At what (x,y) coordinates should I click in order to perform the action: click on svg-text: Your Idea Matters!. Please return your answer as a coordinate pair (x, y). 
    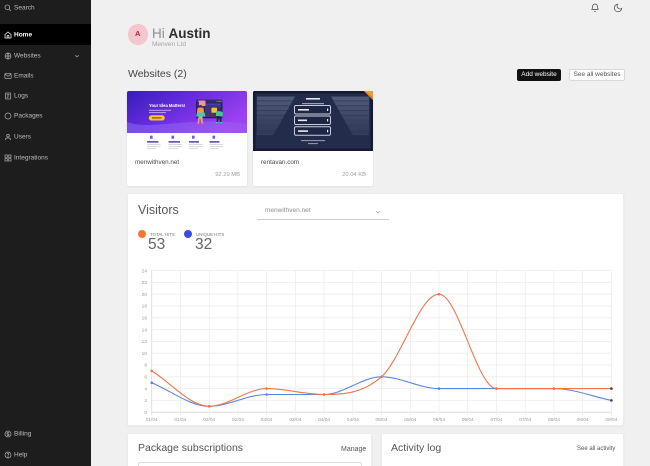
    Looking at the image, I should click on (167, 105).